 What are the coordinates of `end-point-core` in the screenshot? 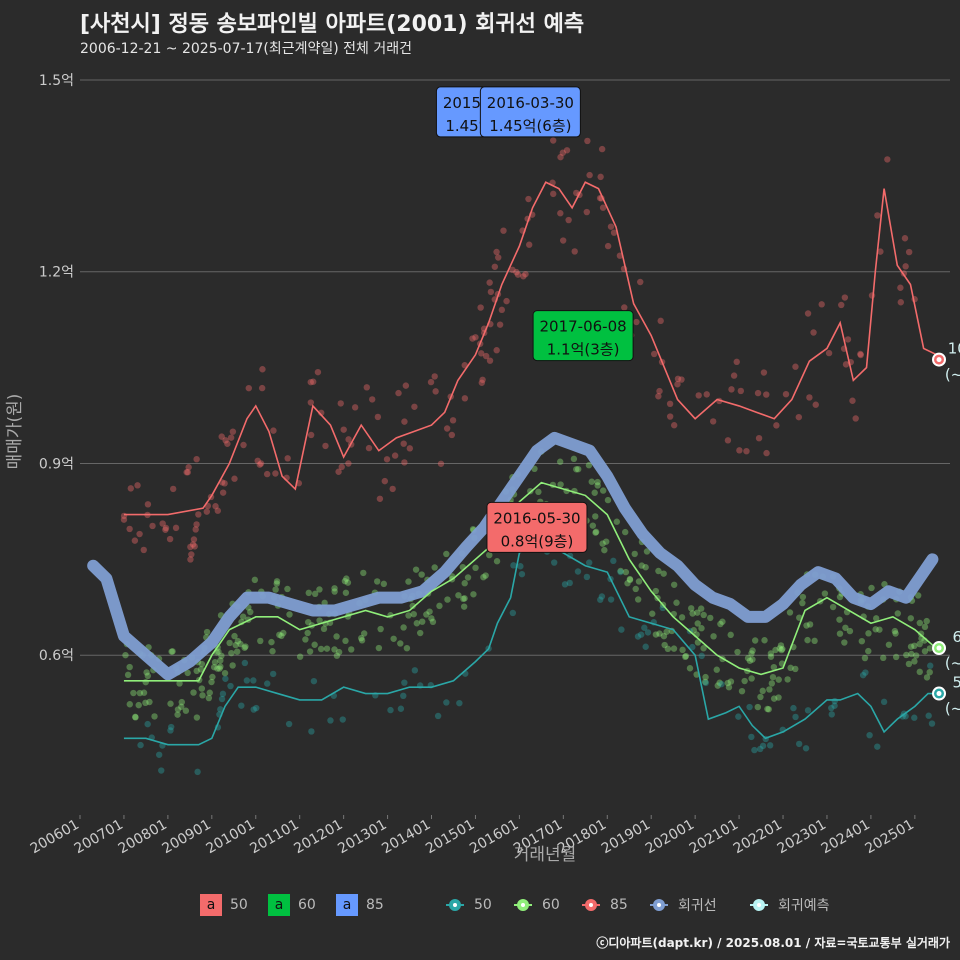 It's located at (939, 694).